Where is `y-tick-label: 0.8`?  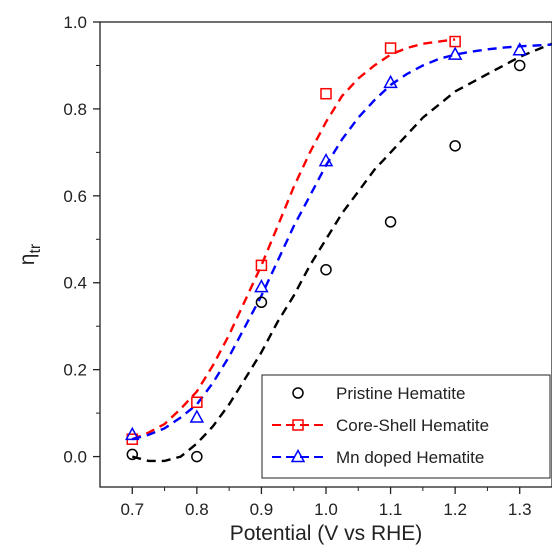
y-tick-label: 0.8 is located at coordinates (75, 109).